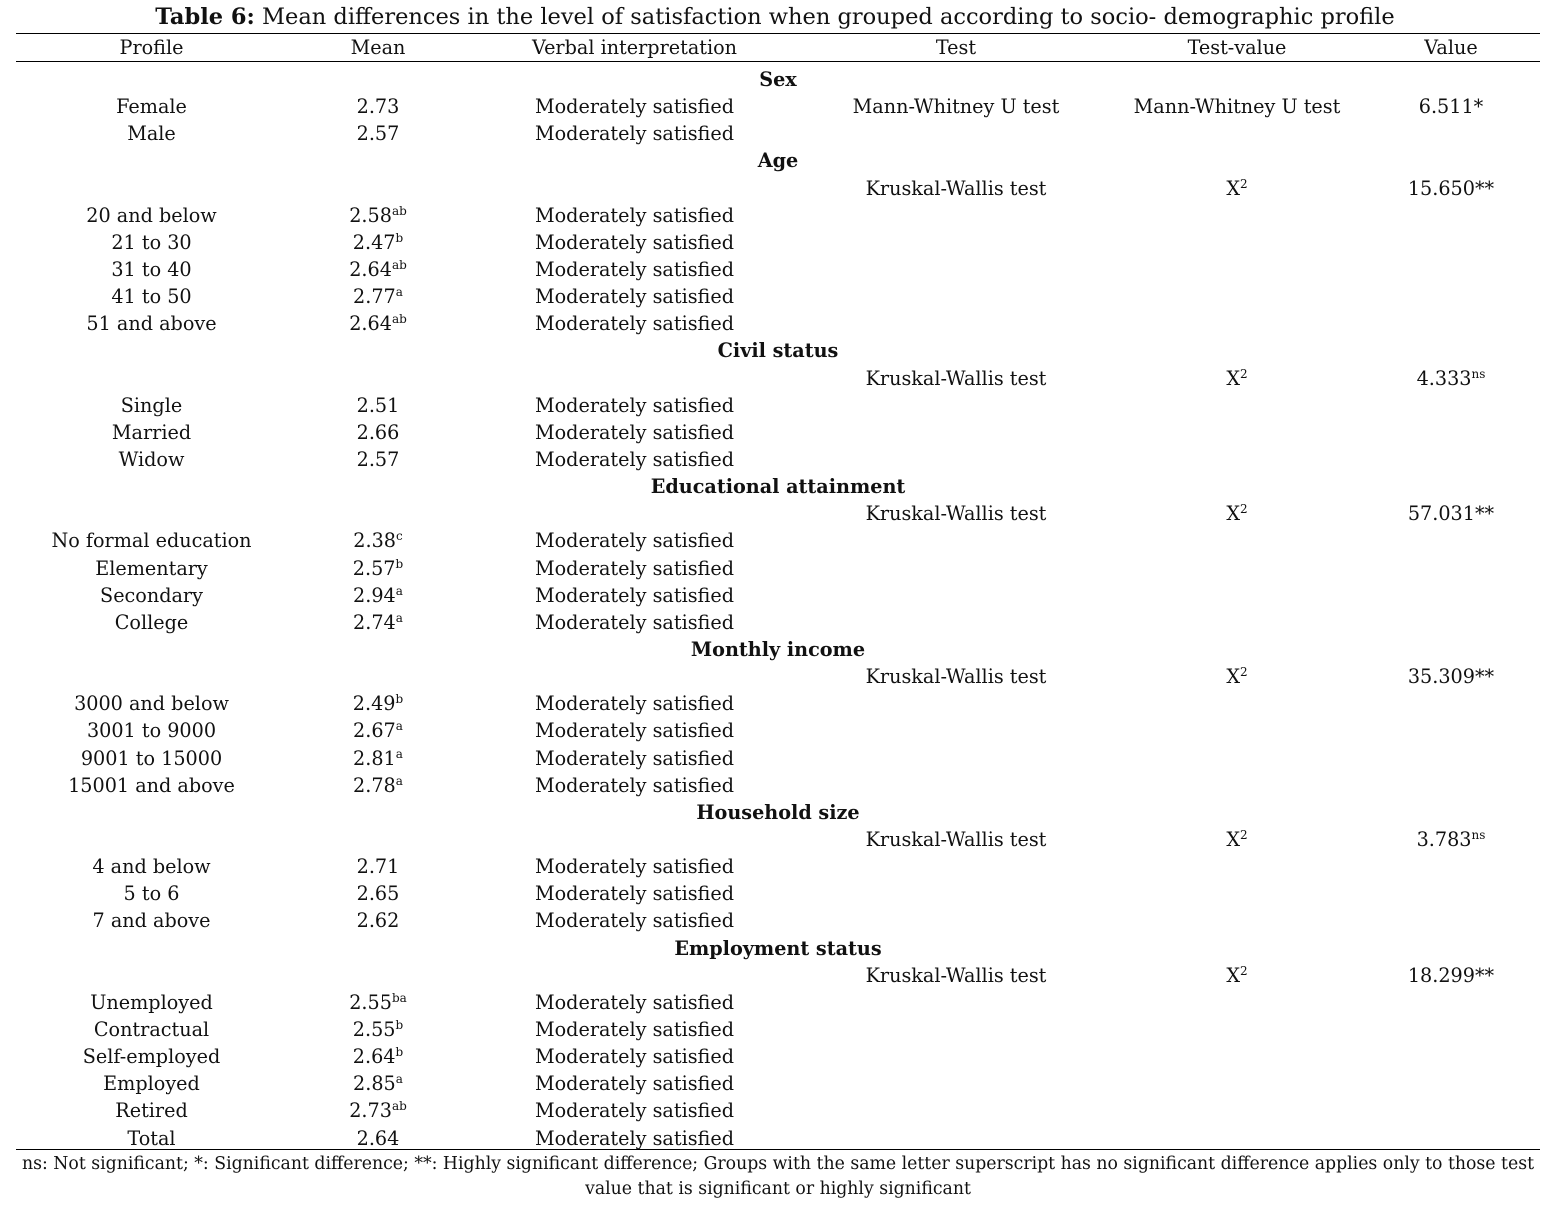  I want to click on section-title: Employment status, so click(778, 948).